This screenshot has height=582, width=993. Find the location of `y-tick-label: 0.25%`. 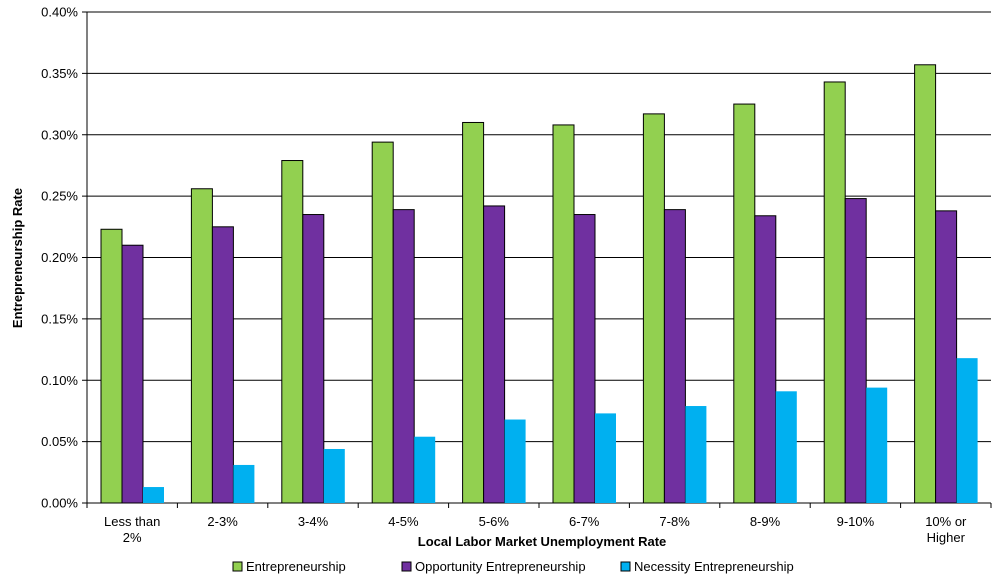

y-tick-label: 0.25% is located at coordinates (59, 196).